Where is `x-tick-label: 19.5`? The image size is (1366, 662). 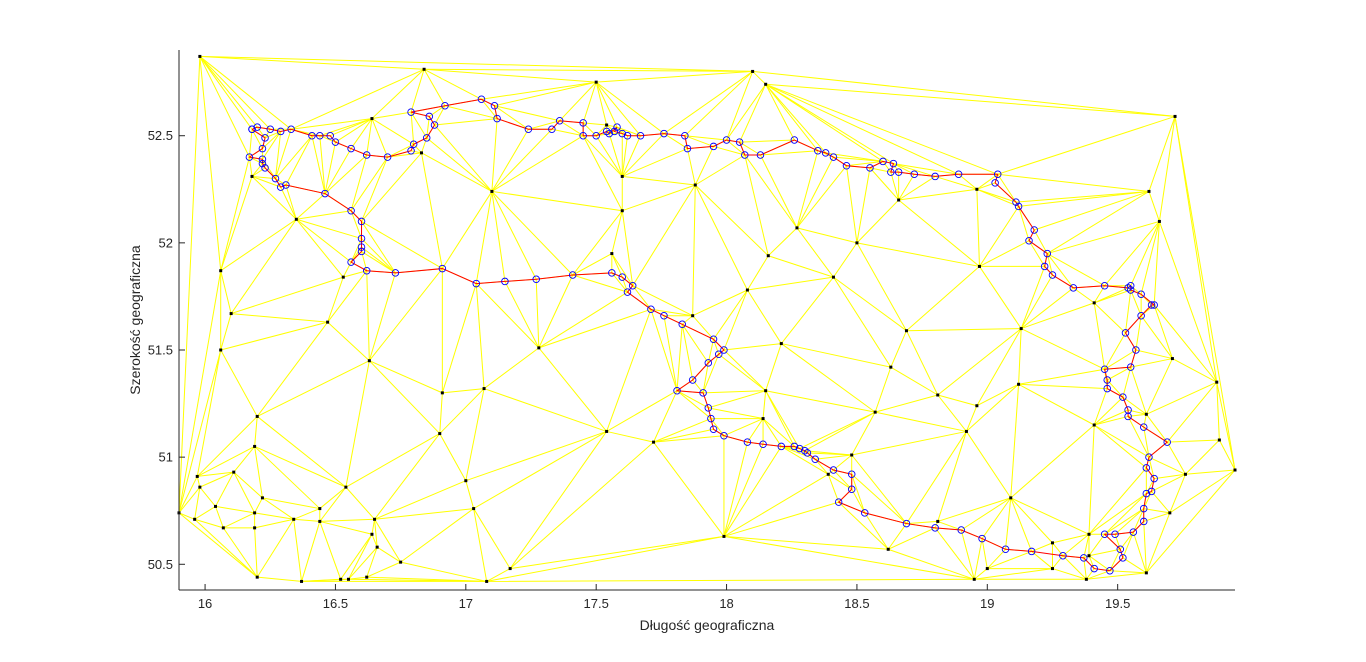
x-tick-label: 19.5 is located at coordinates (1117, 603).